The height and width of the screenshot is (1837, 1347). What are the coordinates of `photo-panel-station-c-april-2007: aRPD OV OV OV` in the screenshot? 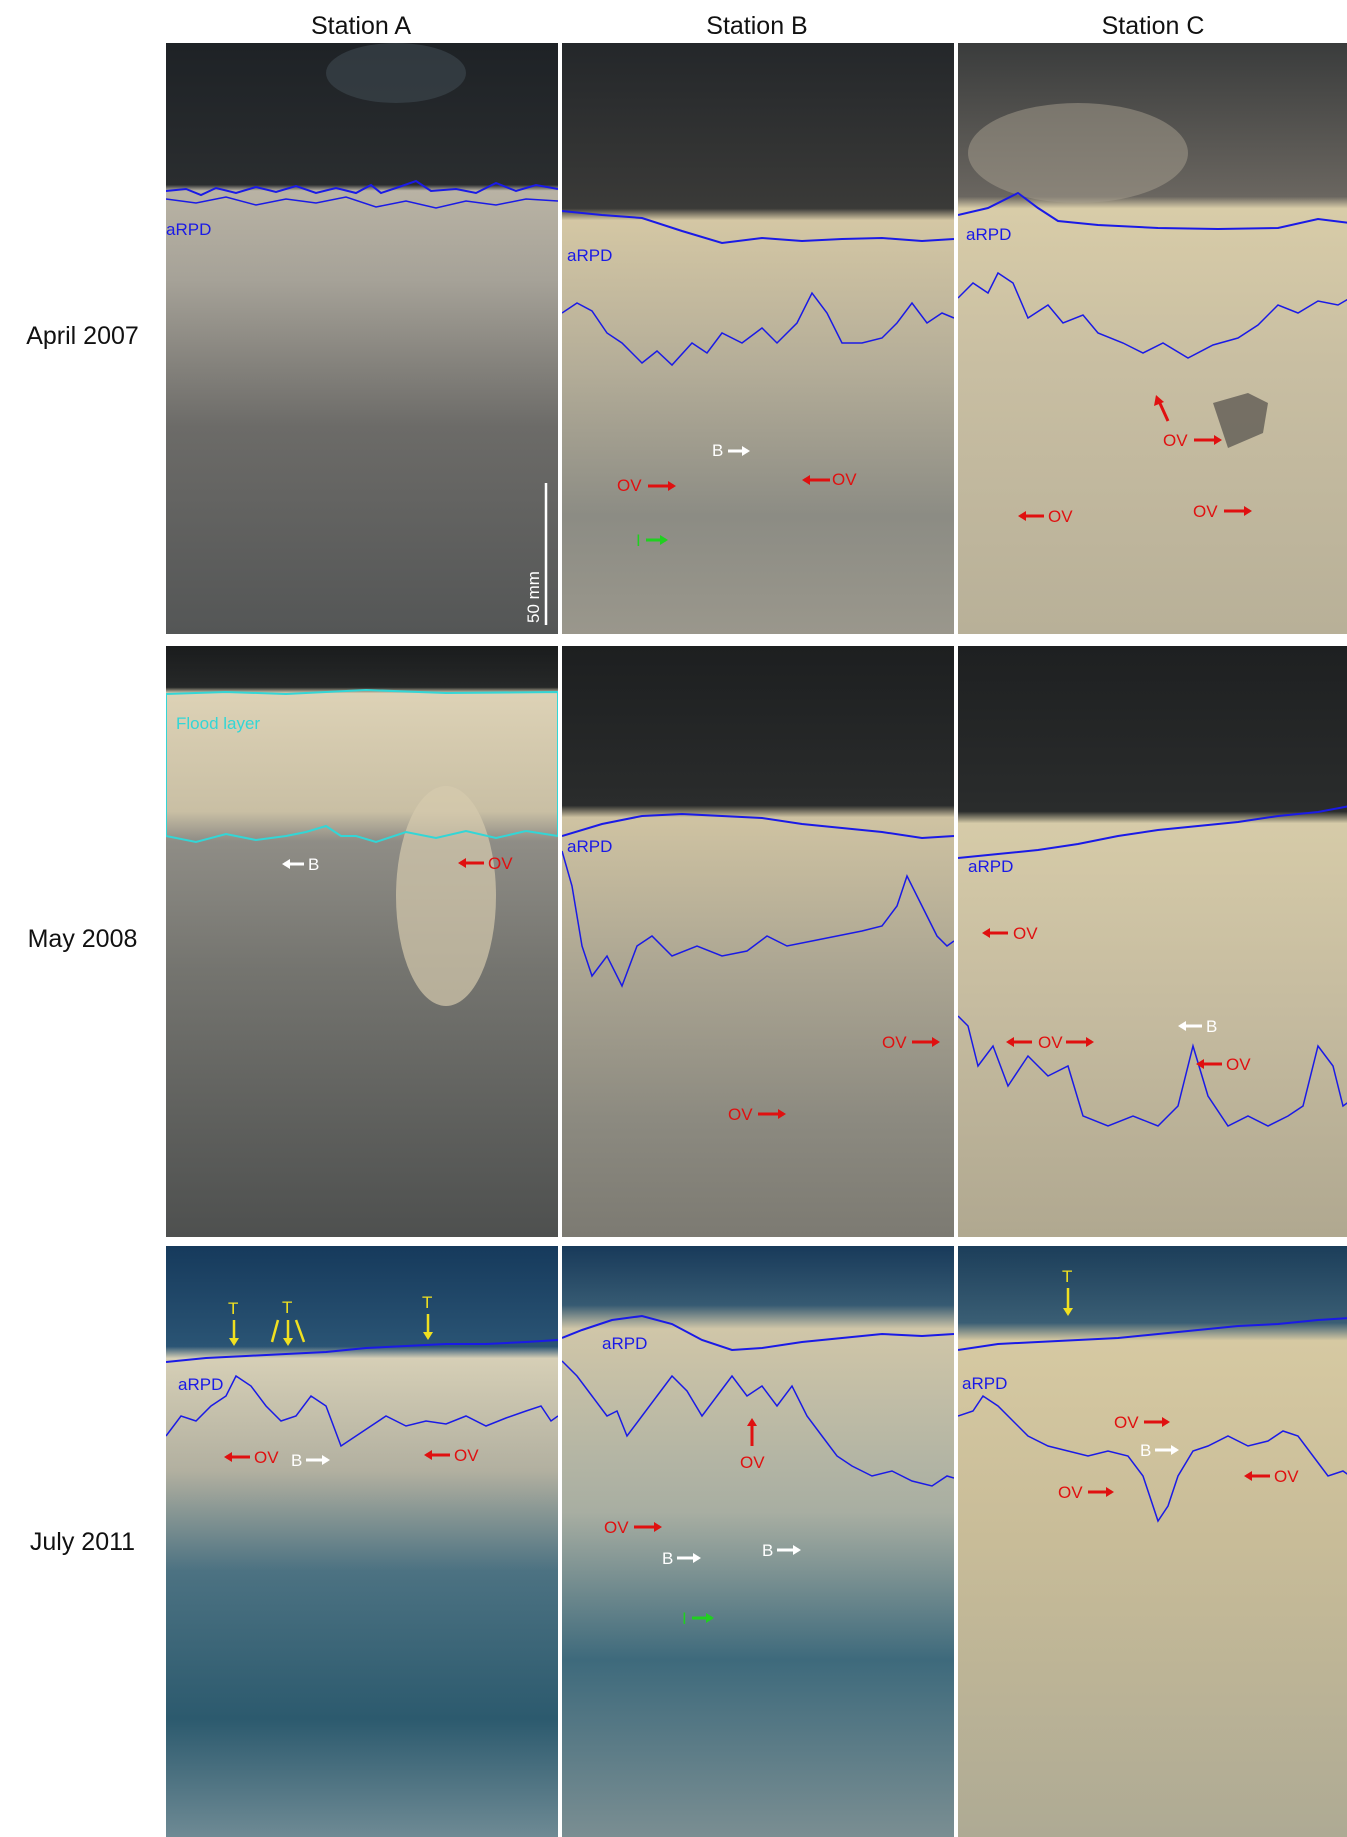 It's located at (1152, 338).